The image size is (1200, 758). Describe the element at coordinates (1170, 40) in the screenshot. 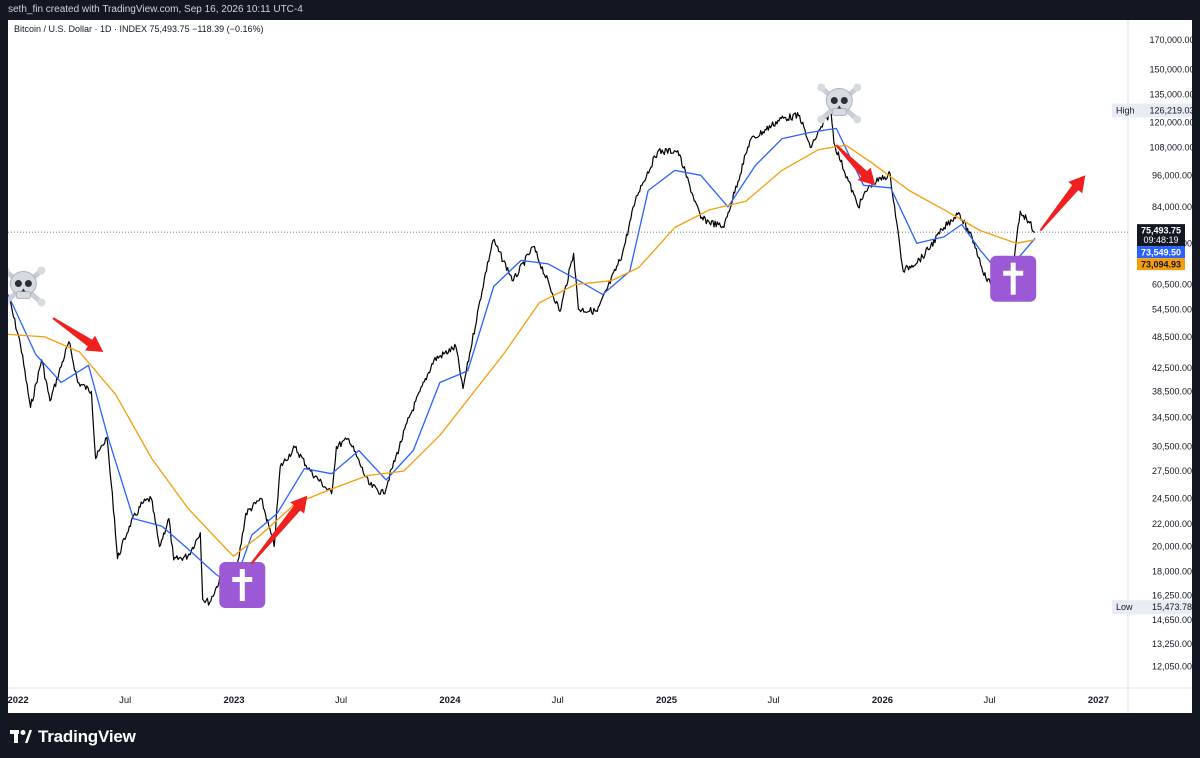

I see `y-tick-label: 170,000.00` at that location.